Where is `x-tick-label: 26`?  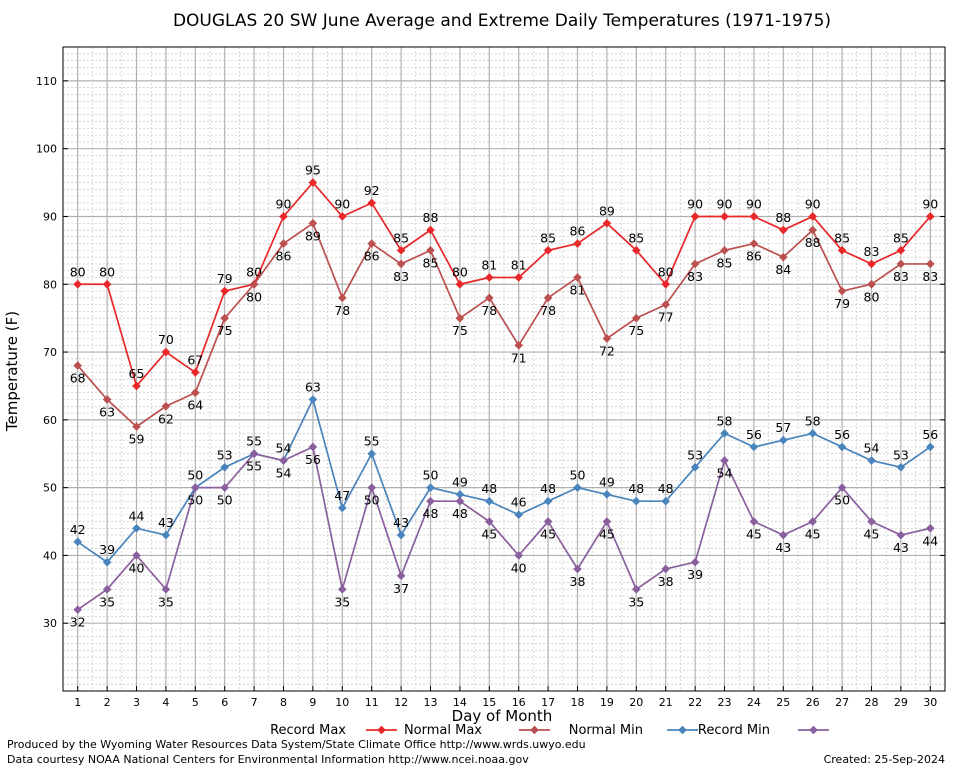
x-tick-label: 26 is located at coordinates (813, 702).